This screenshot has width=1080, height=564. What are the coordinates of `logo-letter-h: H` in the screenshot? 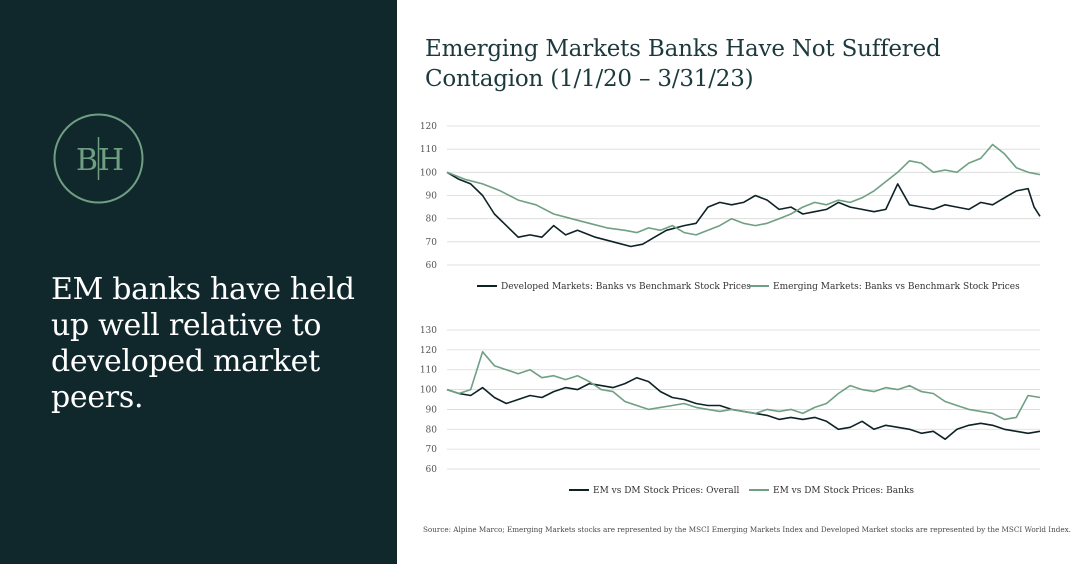 It's located at (111, 160).